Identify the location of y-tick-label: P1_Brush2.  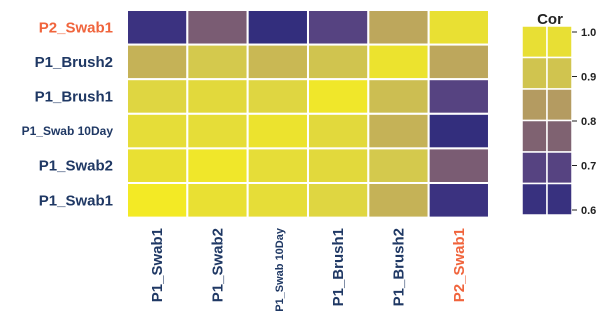
(74, 62).